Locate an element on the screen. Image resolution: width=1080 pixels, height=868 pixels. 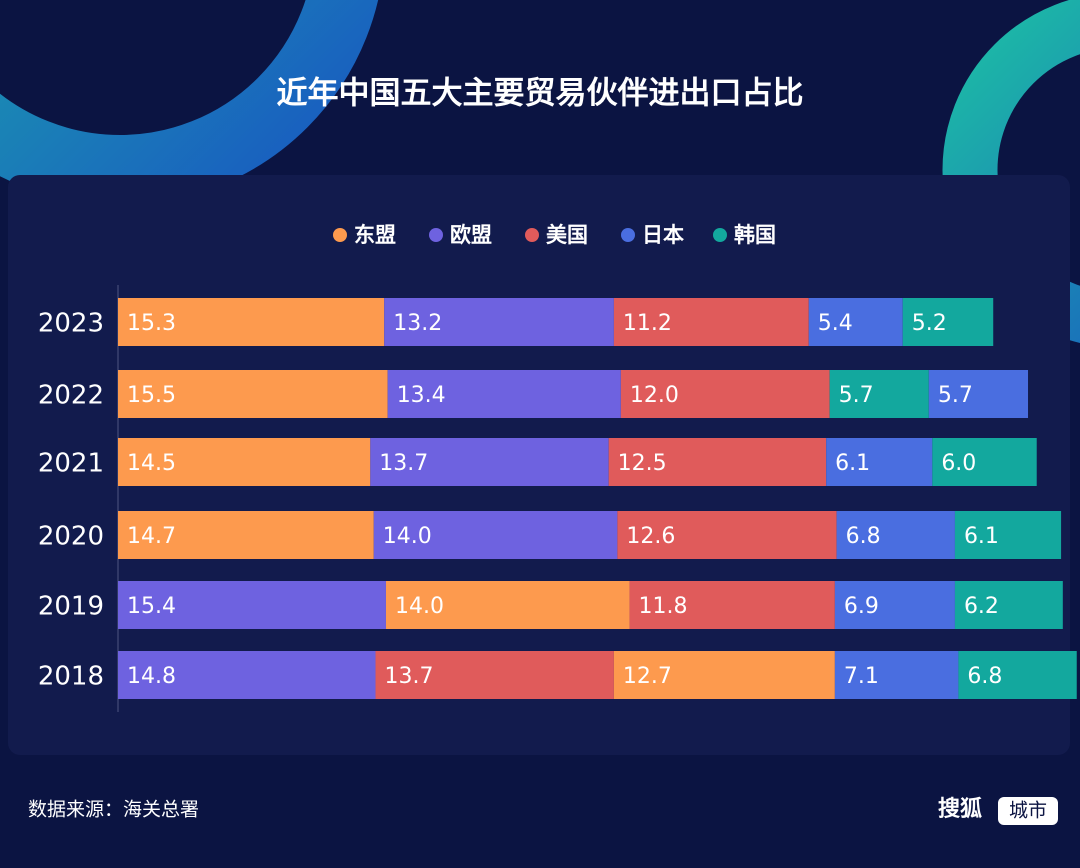
y-tick-label: 2022 is located at coordinates (71, 396).